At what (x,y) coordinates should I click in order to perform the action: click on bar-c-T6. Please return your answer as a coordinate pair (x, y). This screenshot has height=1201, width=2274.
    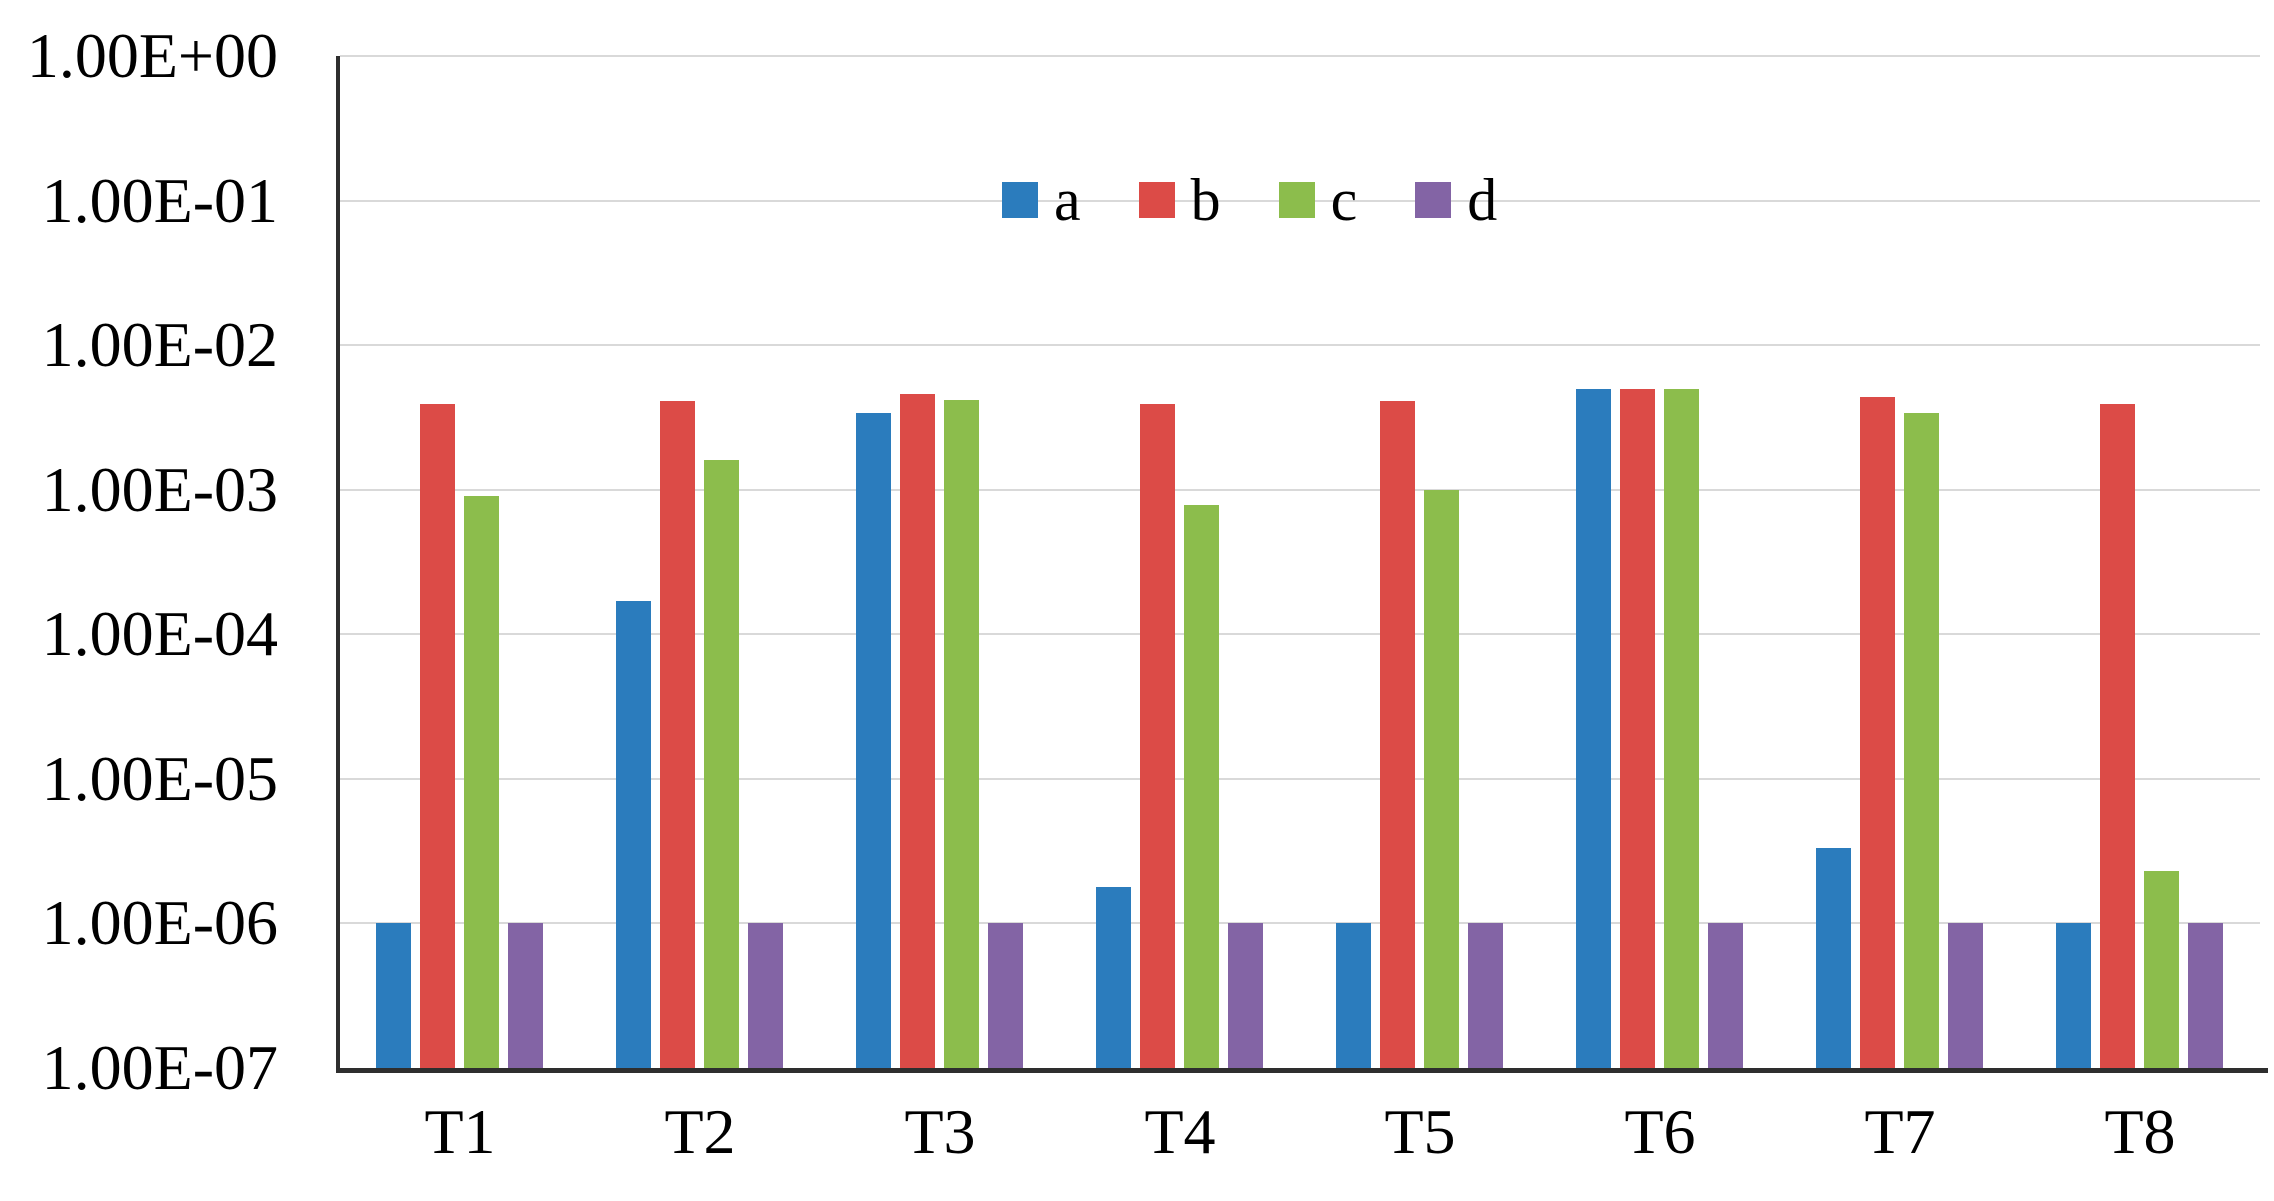
    Looking at the image, I should click on (1681, 728).